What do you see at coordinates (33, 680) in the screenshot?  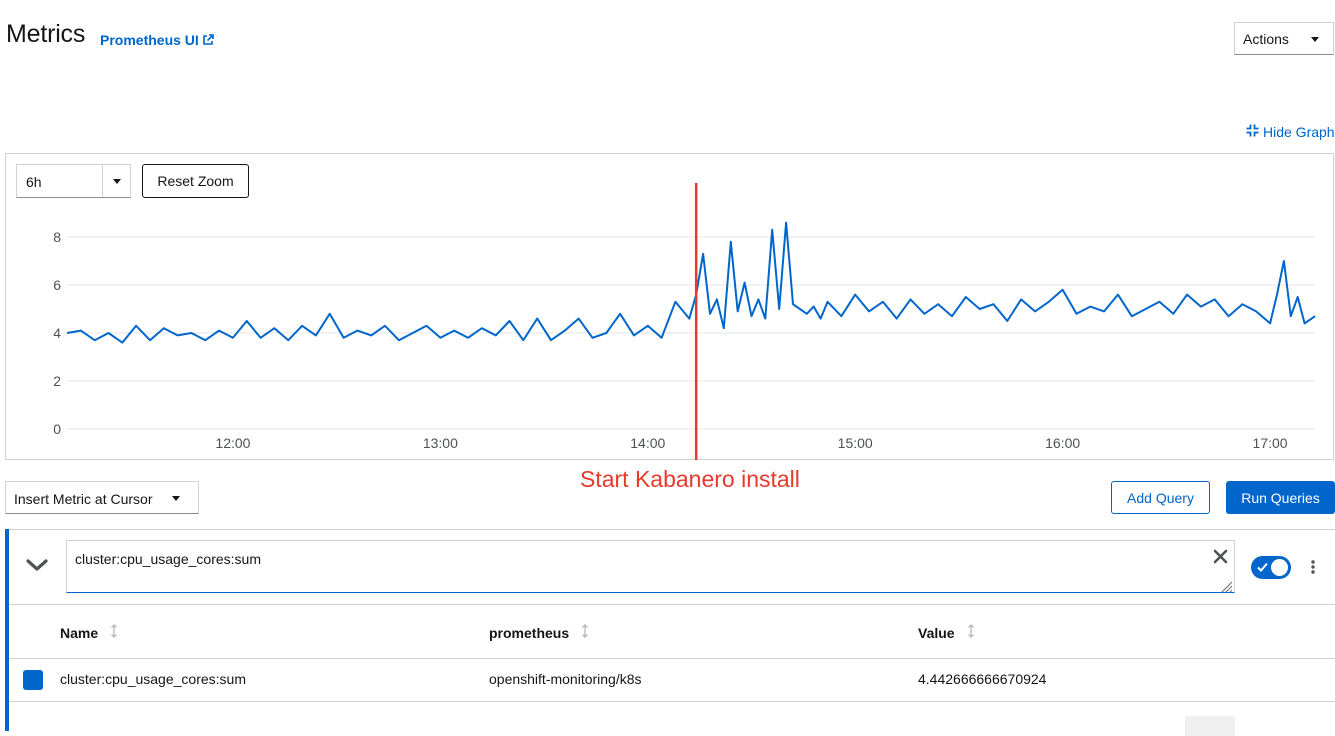 I see `series-color-swatch` at bounding box center [33, 680].